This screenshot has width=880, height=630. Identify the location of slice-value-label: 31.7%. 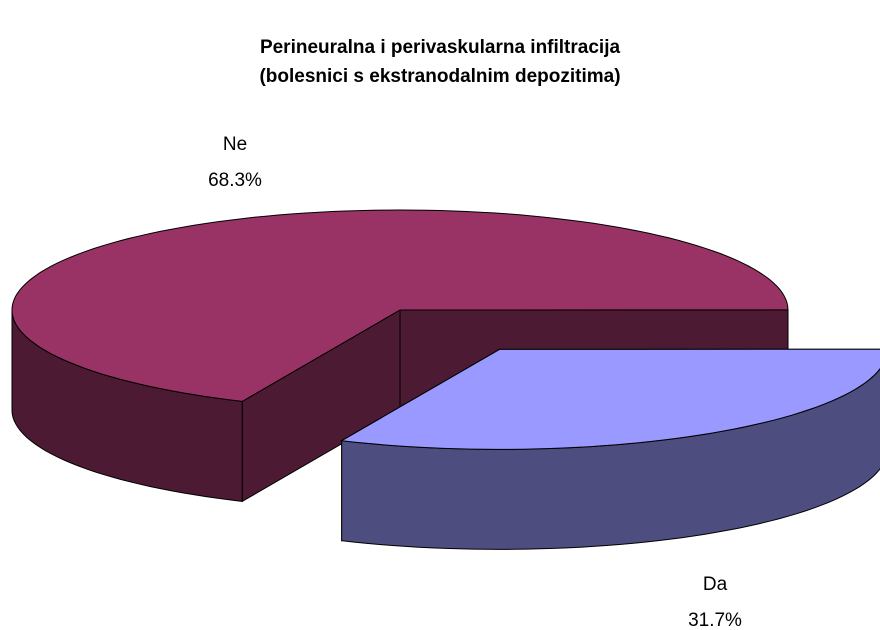
(715, 620).